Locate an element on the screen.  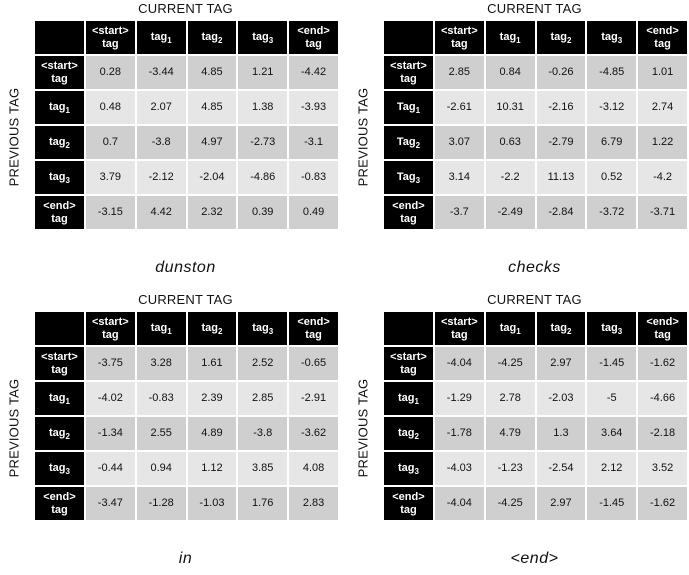
table-row: <end> tag -3.47 -1.28 -1.03 1.76 2.83 is located at coordinates (186, 503).